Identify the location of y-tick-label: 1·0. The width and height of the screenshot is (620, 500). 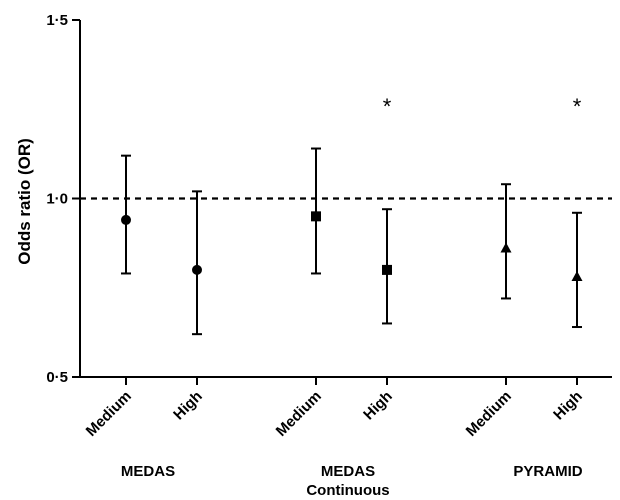
(57, 199).